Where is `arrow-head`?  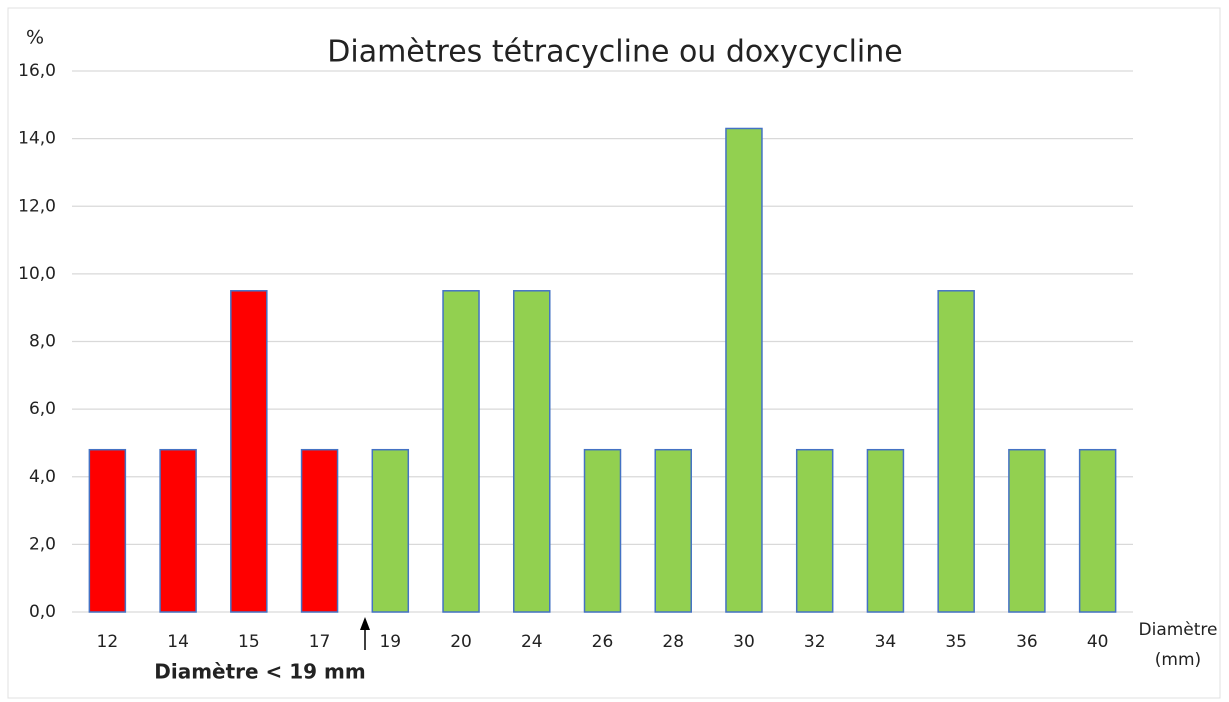
arrow-head is located at coordinates (365, 623).